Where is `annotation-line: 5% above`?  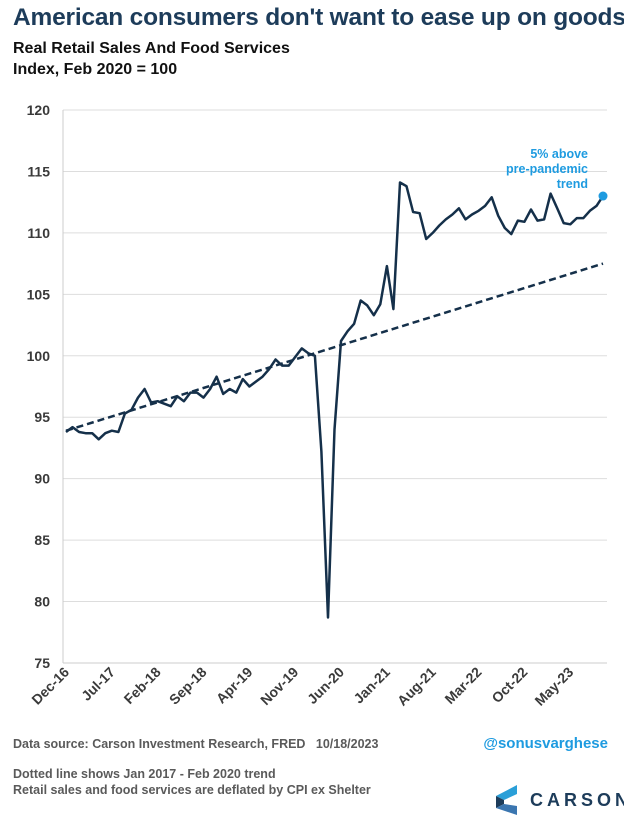 annotation-line: 5% above is located at coordinates (559, 154).